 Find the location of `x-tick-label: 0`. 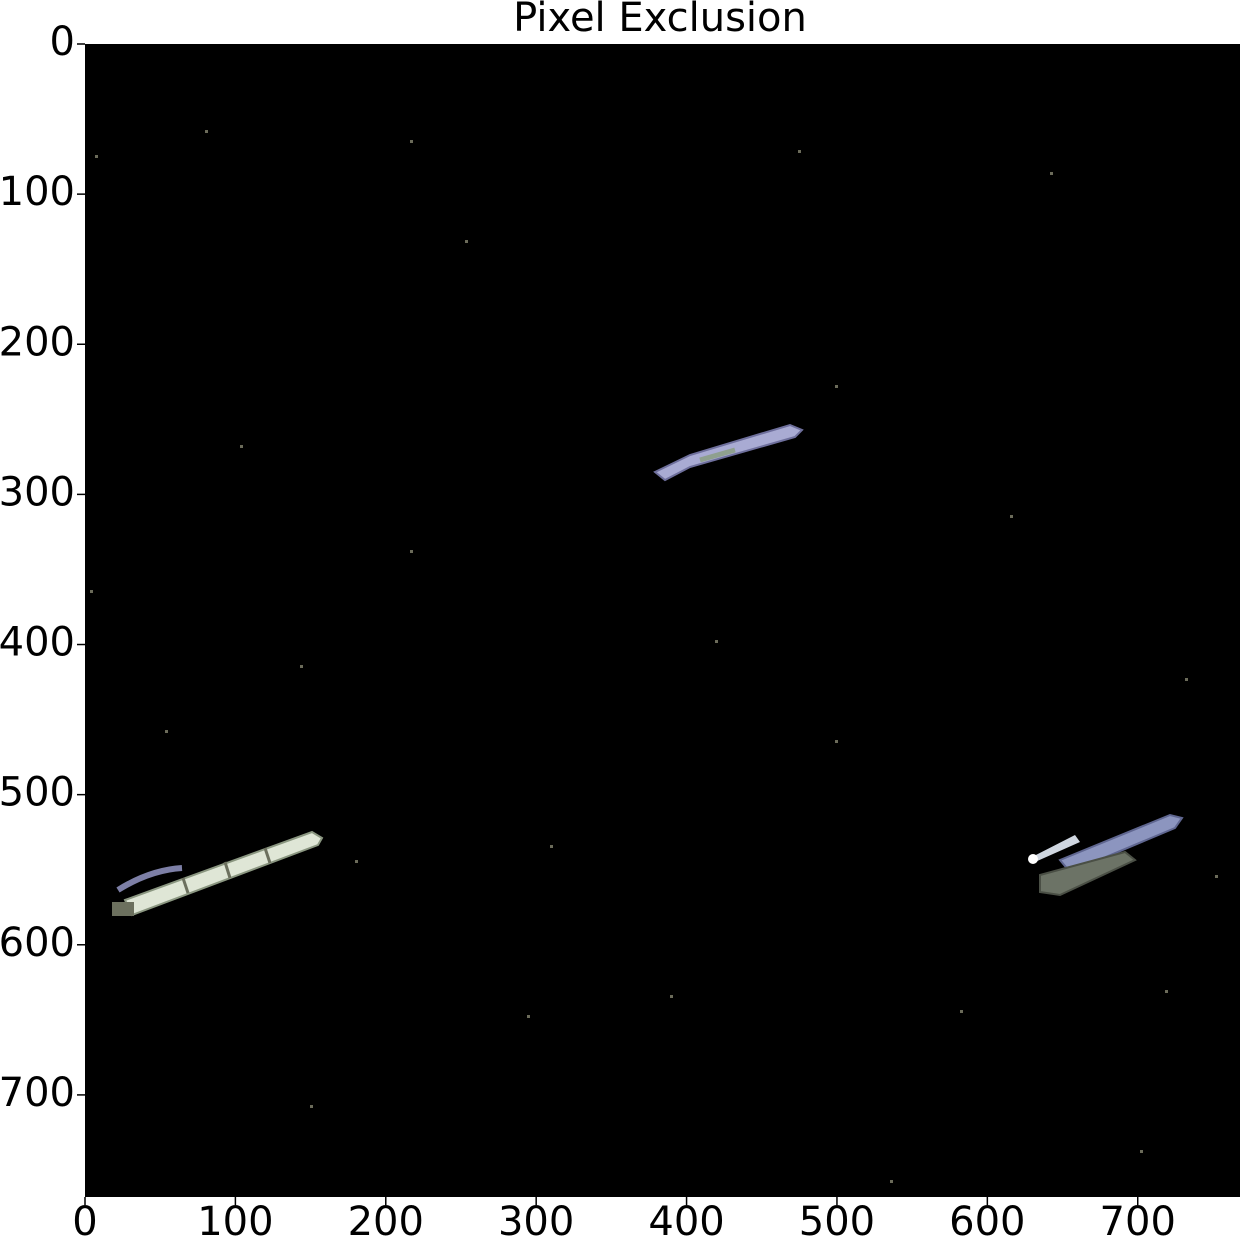

x-tick-label: 0 is located at coordinates (84, 1222).